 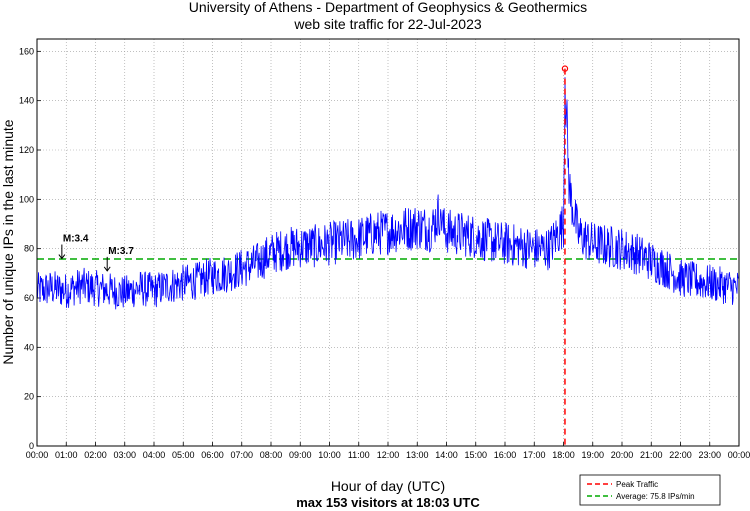 What do you see at coordinates (31, 446) in the screenshot?
I see `y-tick-label: 0` at bounding box center [31, 446].